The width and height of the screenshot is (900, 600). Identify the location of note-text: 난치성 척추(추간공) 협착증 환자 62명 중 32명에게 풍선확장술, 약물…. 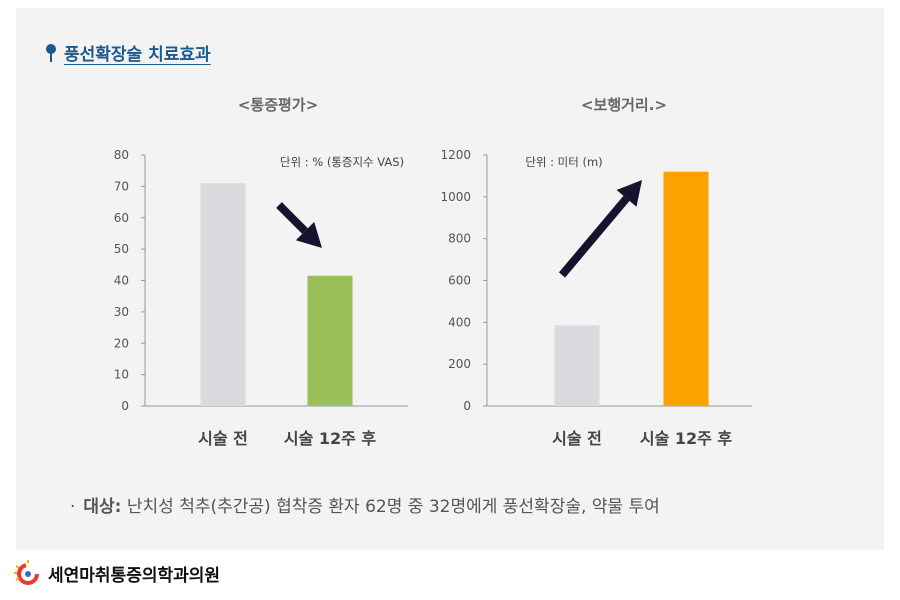
(390, 507).